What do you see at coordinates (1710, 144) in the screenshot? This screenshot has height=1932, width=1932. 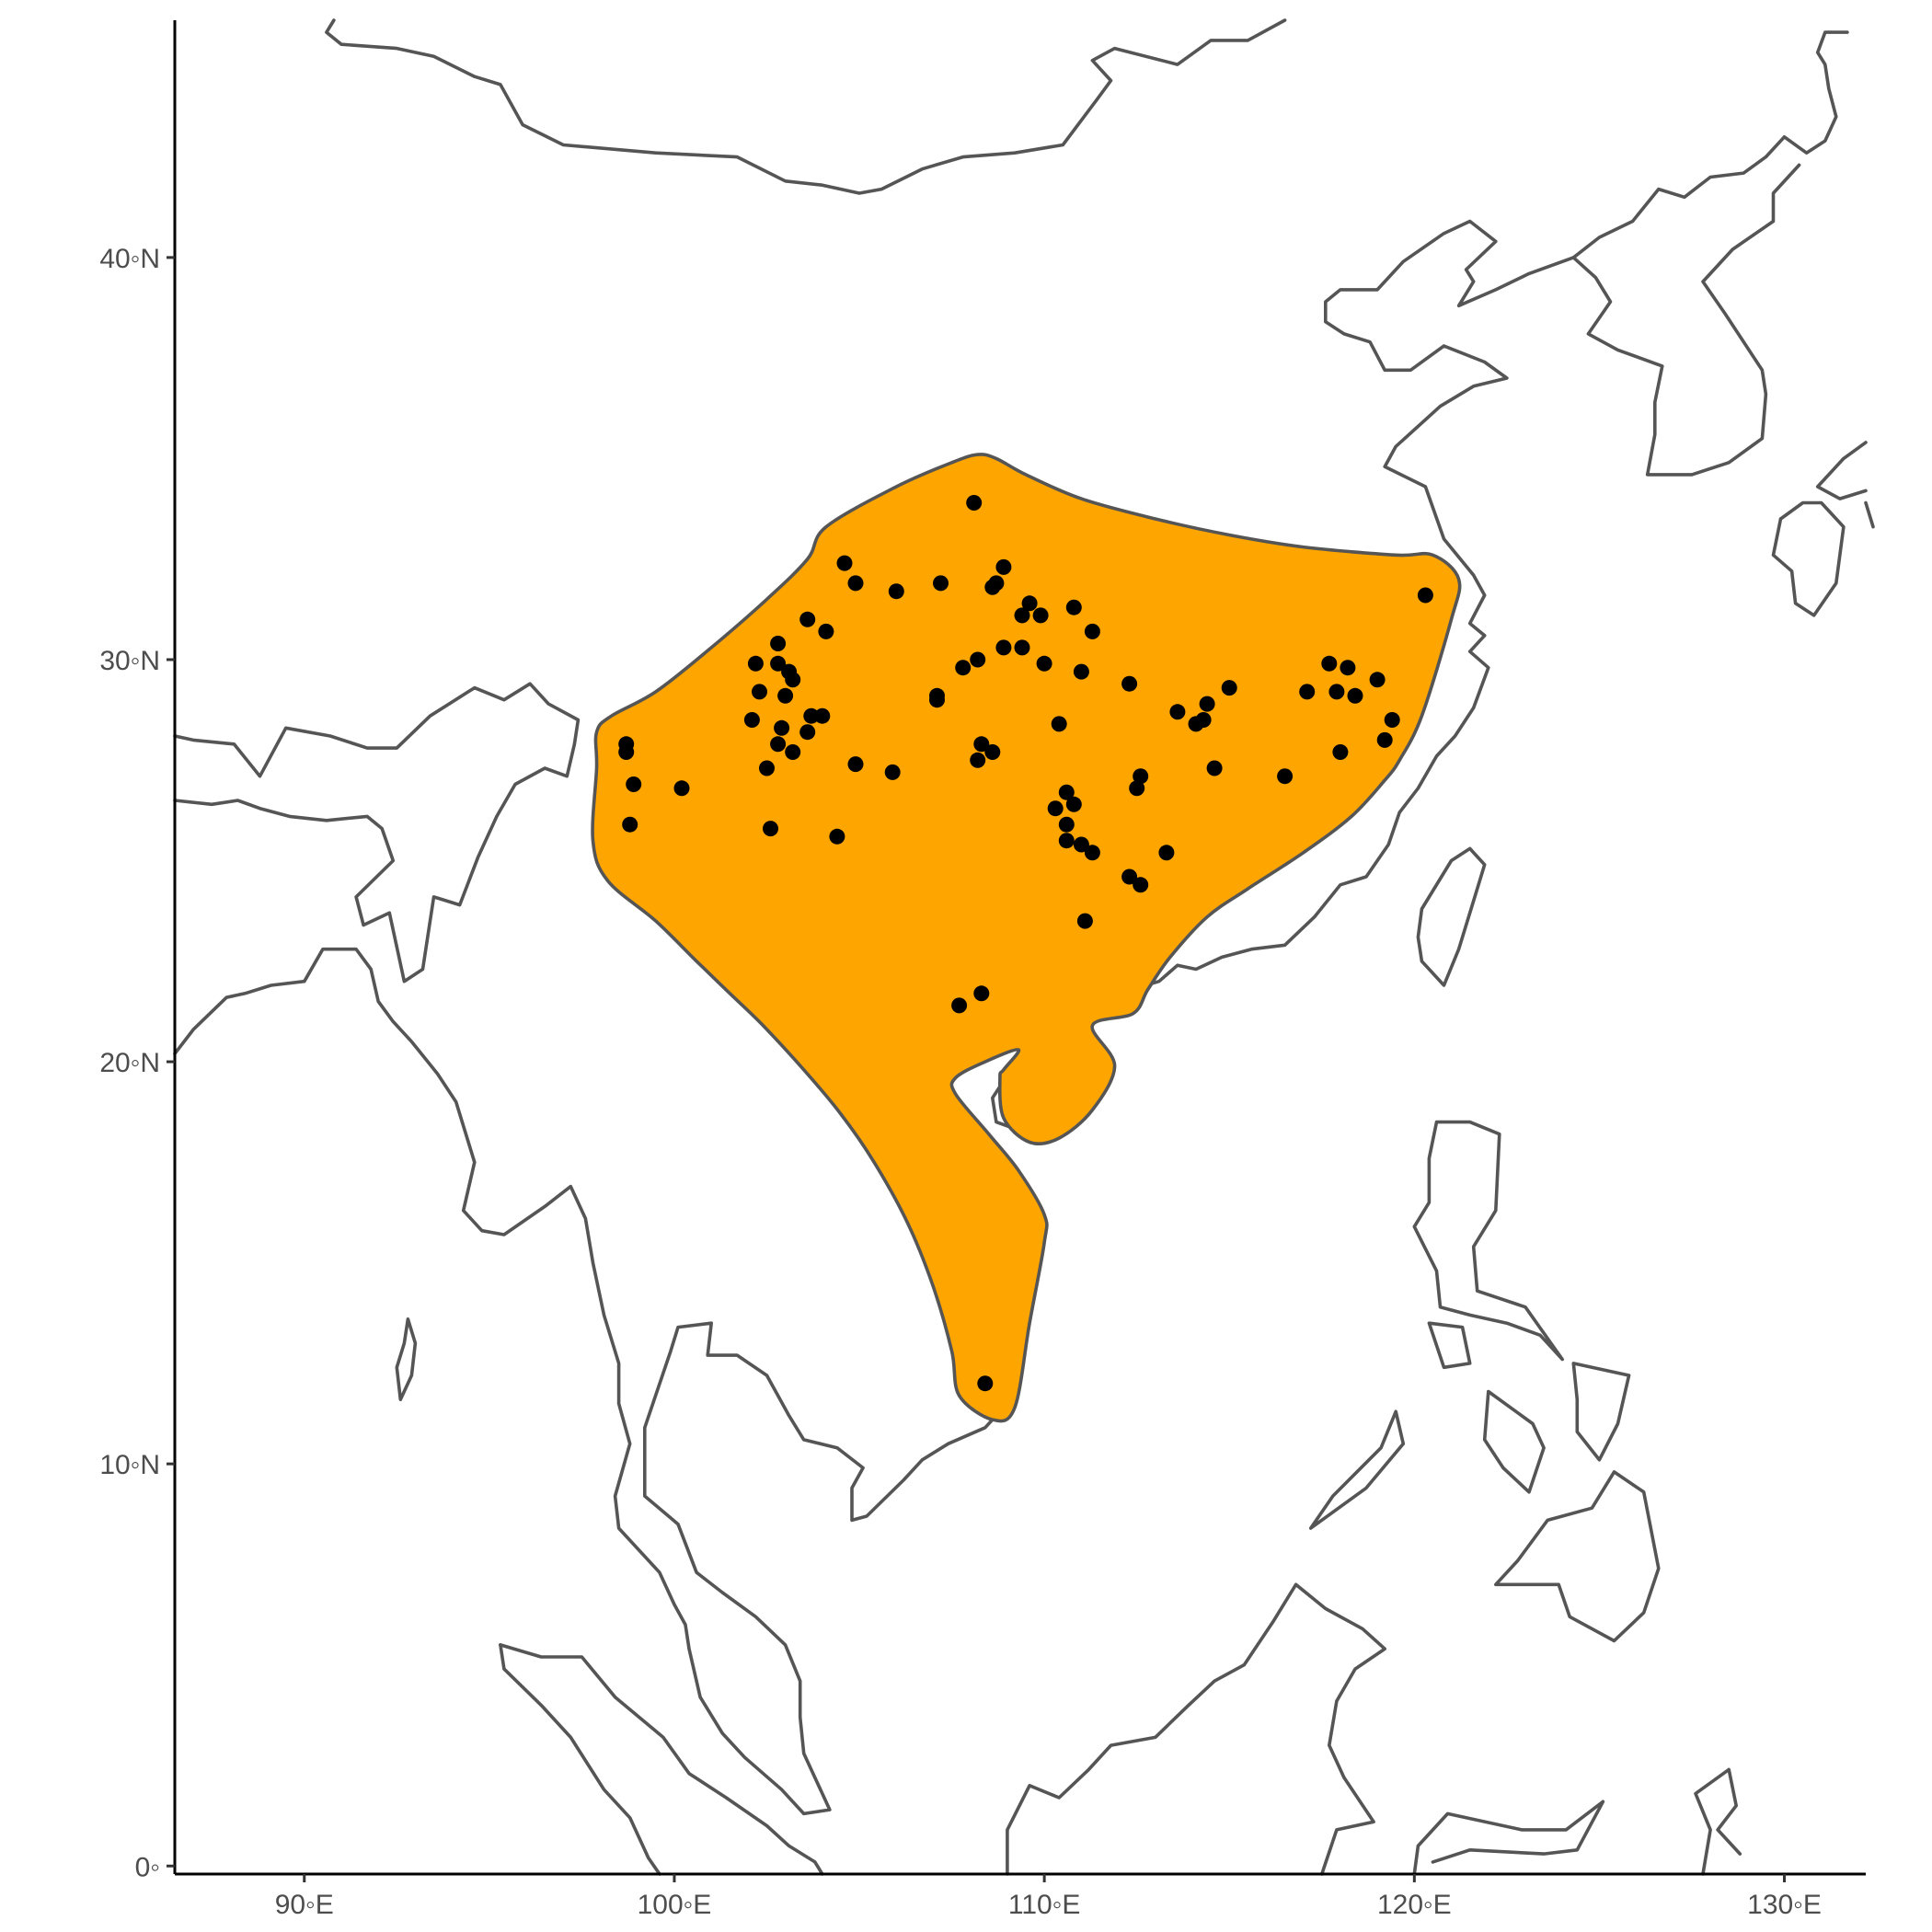 I see `coastline-china-korea-russia-border` at bounding box center [1710, 144].